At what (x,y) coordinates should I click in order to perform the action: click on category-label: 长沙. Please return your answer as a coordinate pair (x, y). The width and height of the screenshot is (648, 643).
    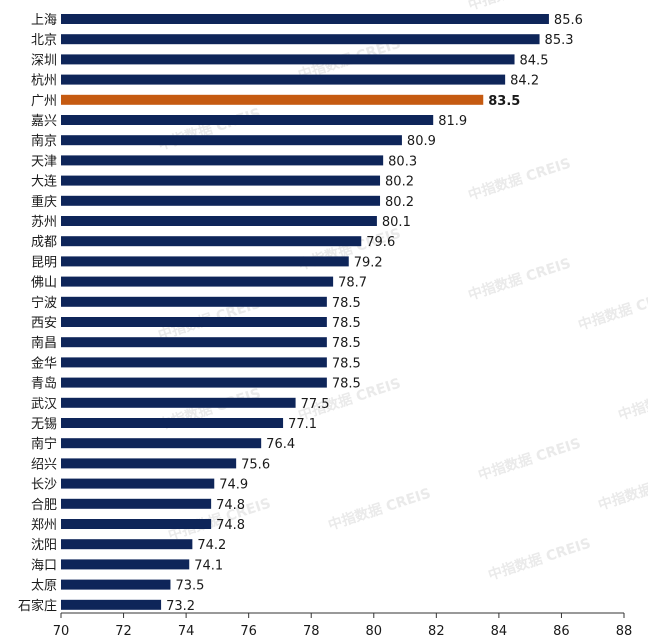
    Looking at the image, I should click on (44, 485).